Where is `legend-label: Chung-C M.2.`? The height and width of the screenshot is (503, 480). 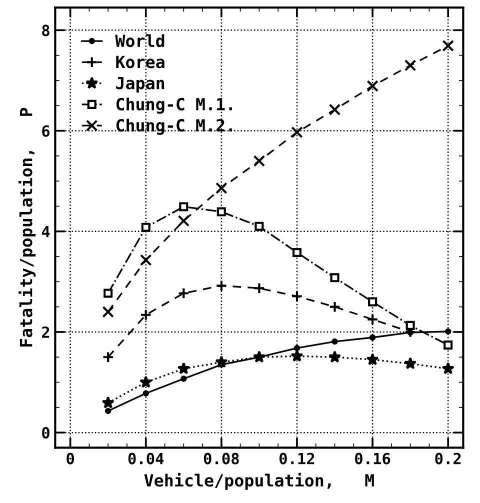
legend-label: Chung-C M.2. is located at coordinates (174, 126).